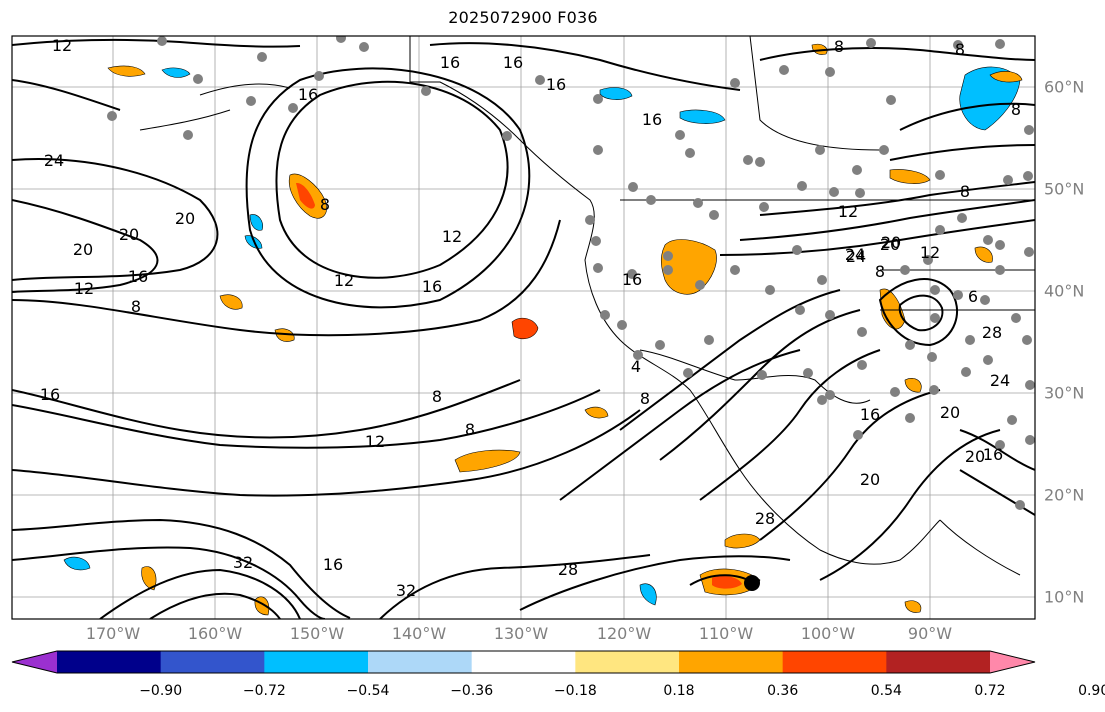 The image size is (1105, 712). Describe the element at coordinates (1064, 495) in the screenshot. I see `lat-label: 20°N` at that location.